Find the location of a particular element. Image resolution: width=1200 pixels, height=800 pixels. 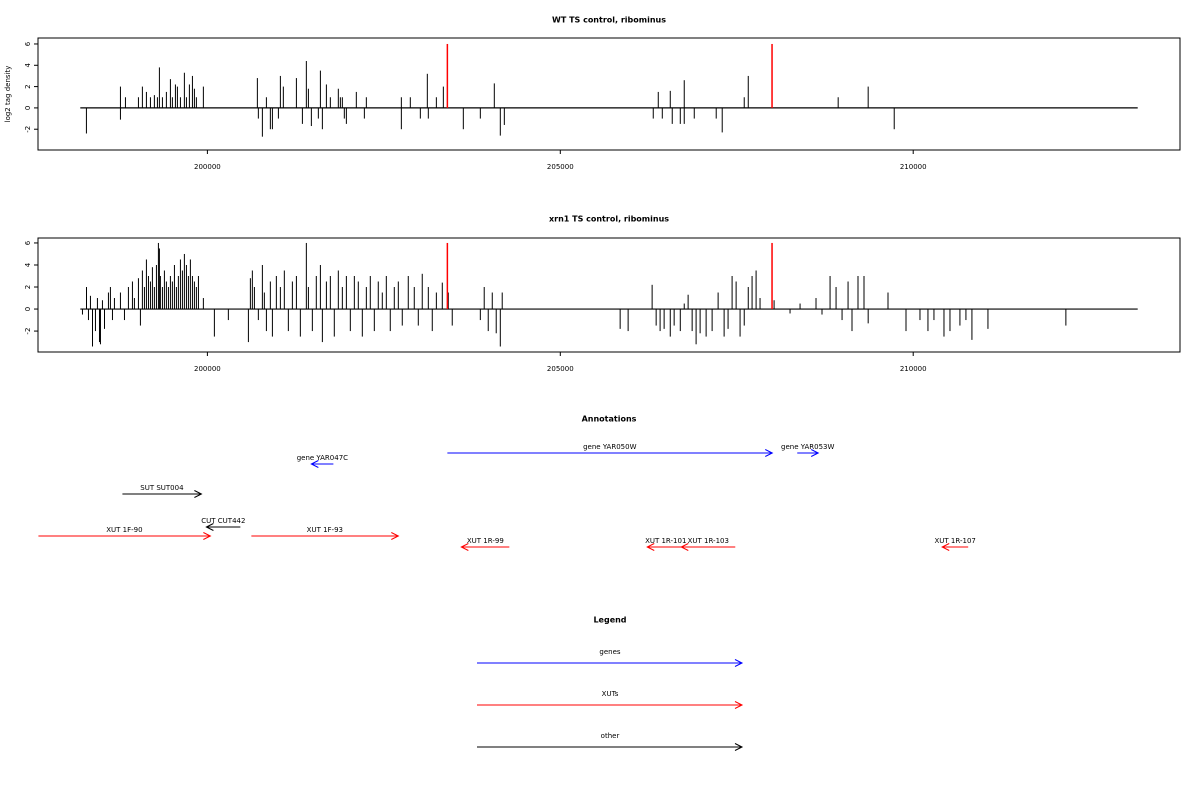

feature-label: XUT 1R-101 is located at coordinates (665, 541).